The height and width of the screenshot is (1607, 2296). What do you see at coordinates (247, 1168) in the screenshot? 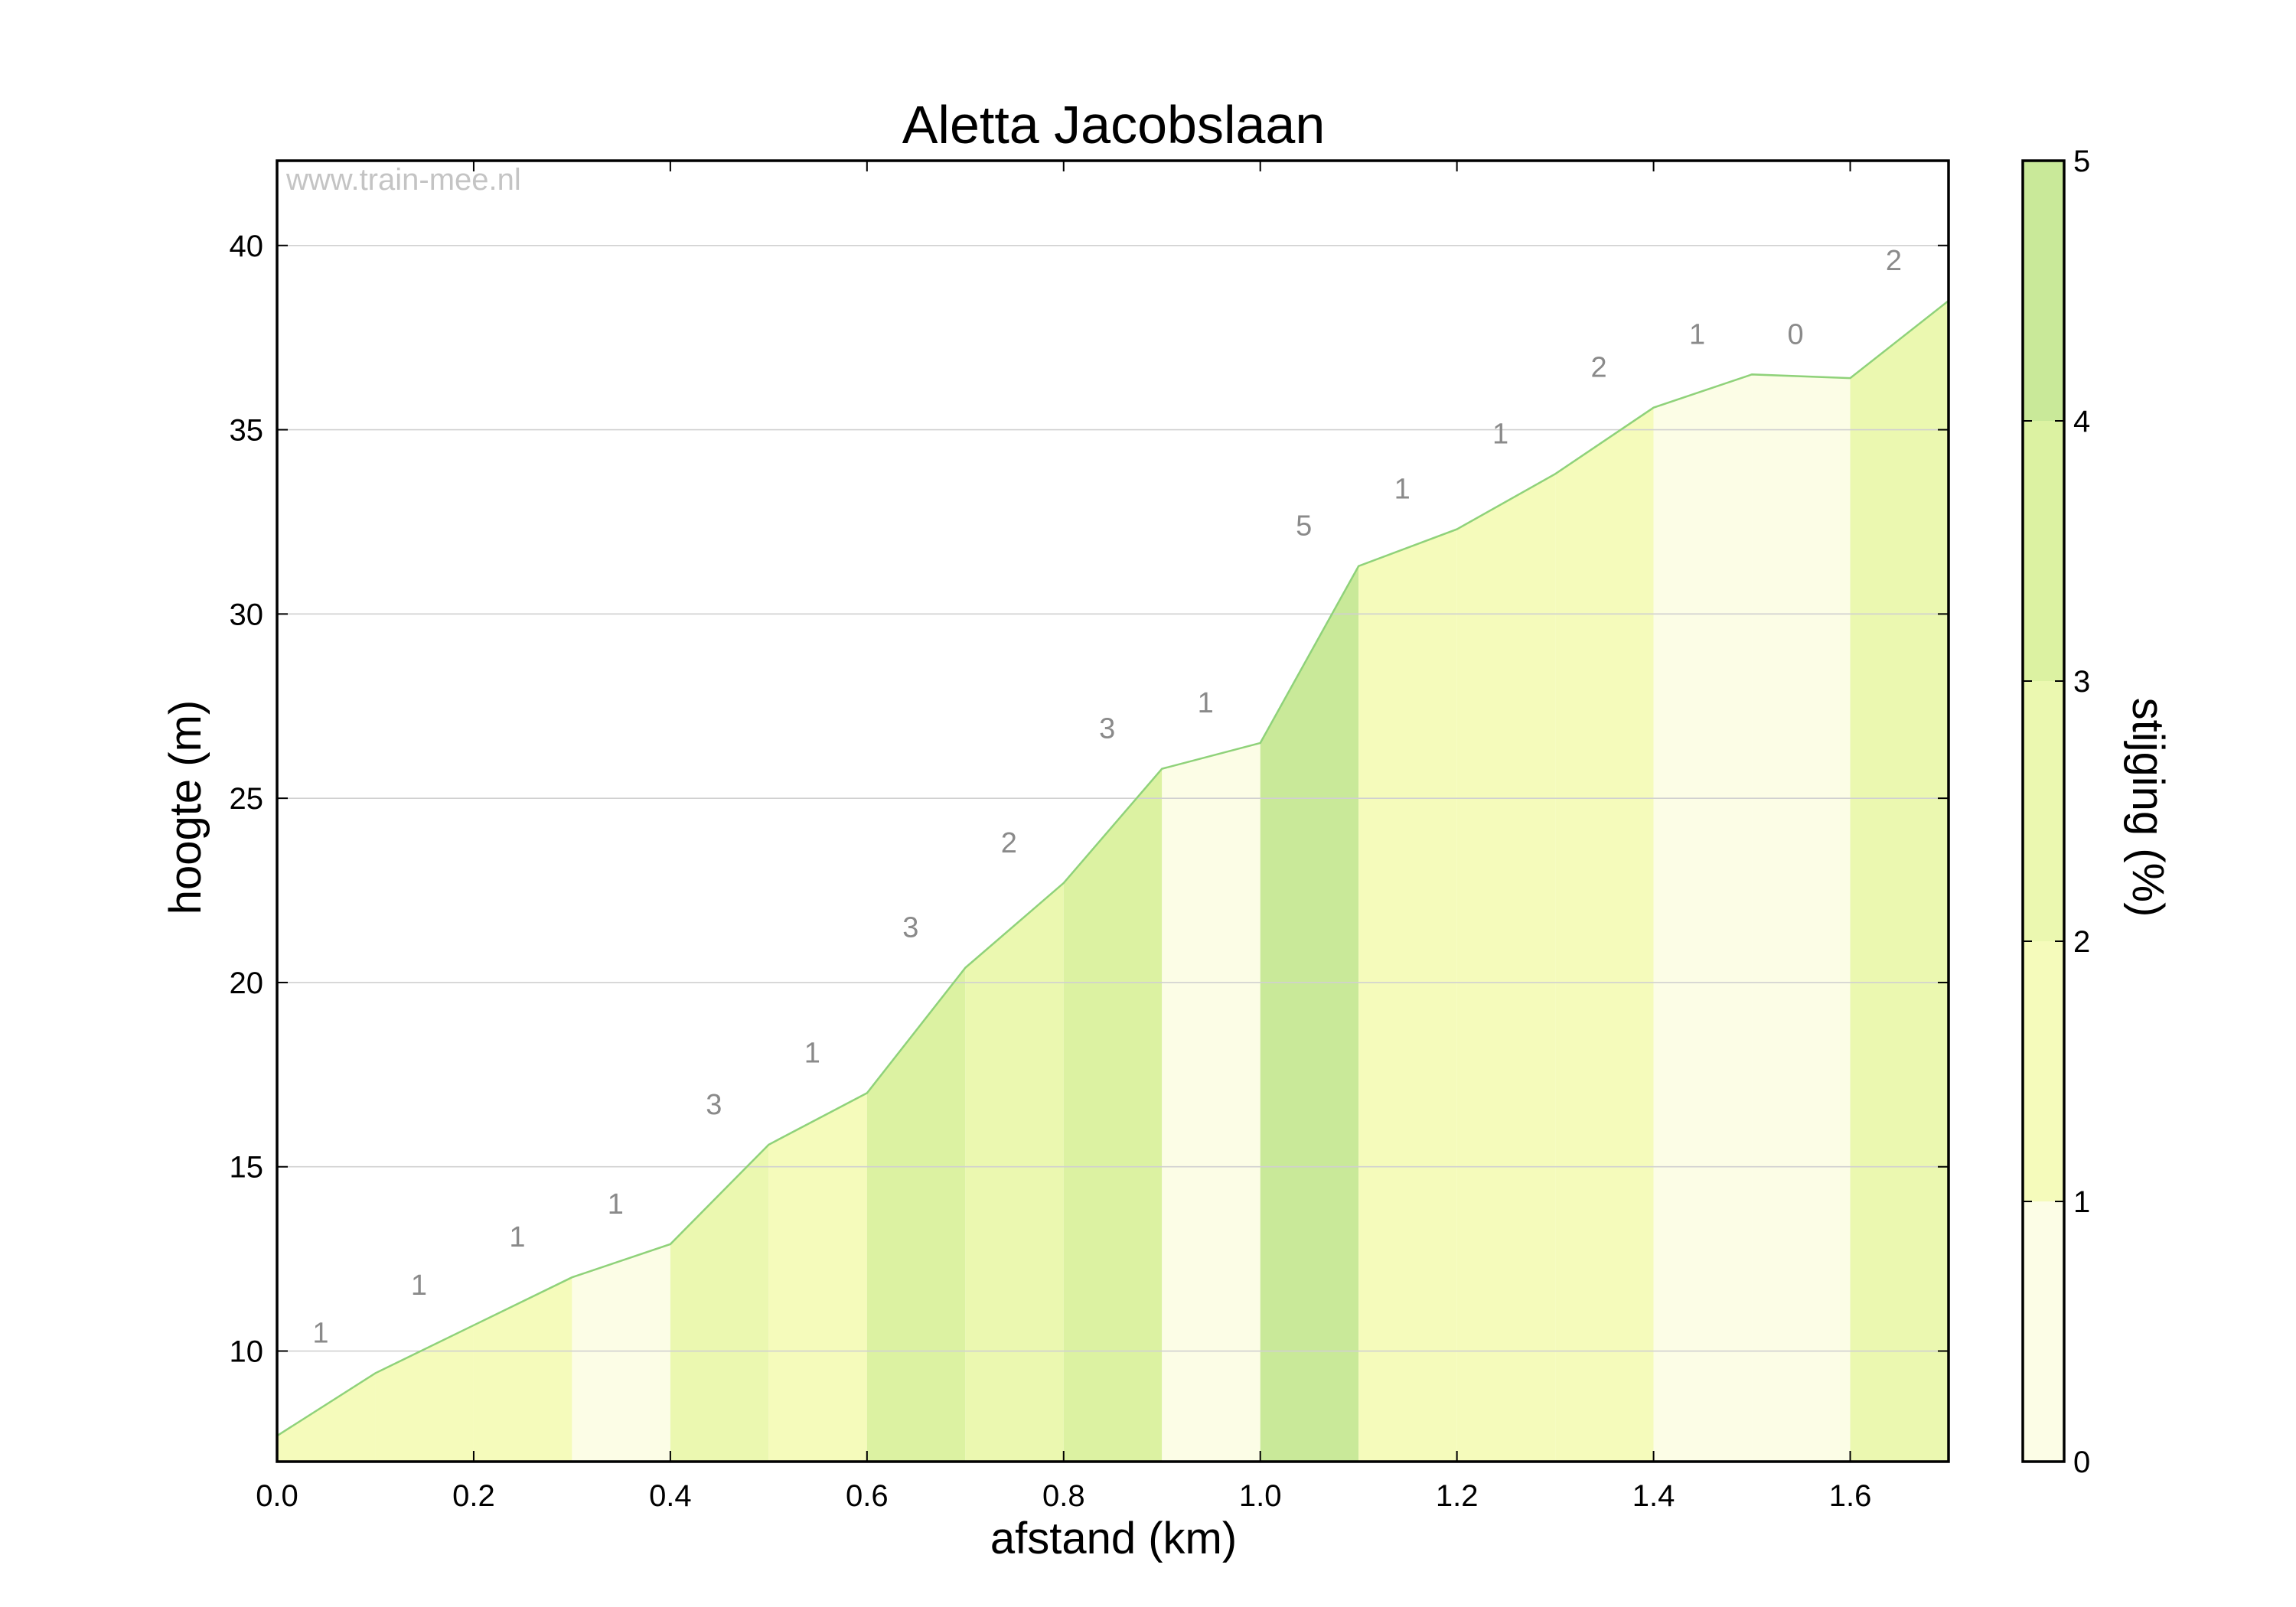
I see `y-tick-label: 15` at bounding box center [247, 1168].